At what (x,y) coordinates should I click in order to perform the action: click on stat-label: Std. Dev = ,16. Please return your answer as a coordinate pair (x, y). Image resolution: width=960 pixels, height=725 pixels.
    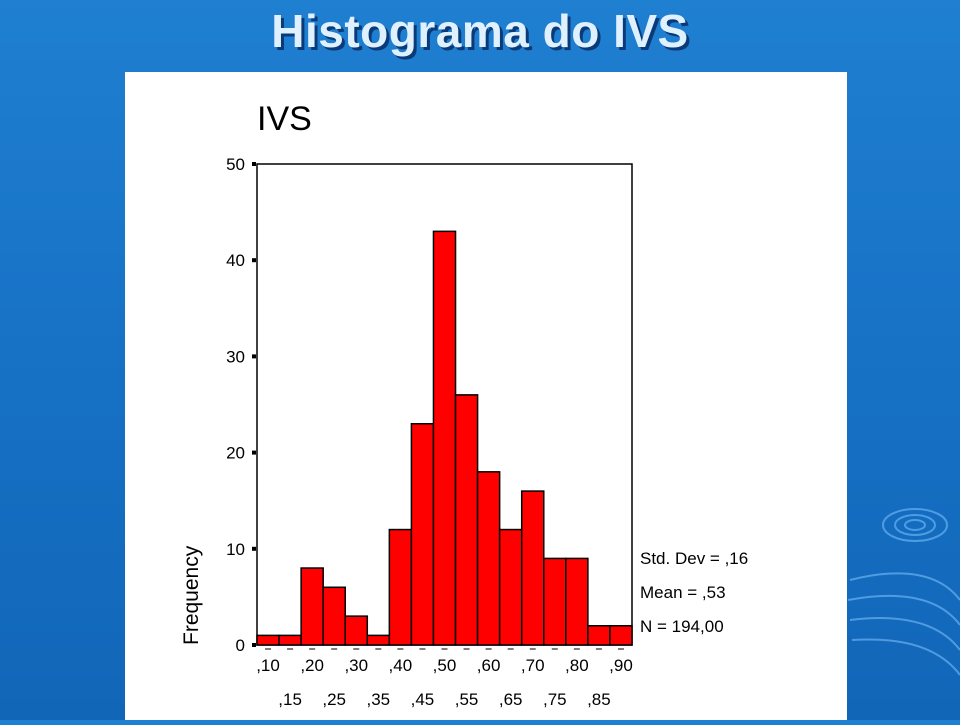
    Looking at the image, I should click on (694, 558).